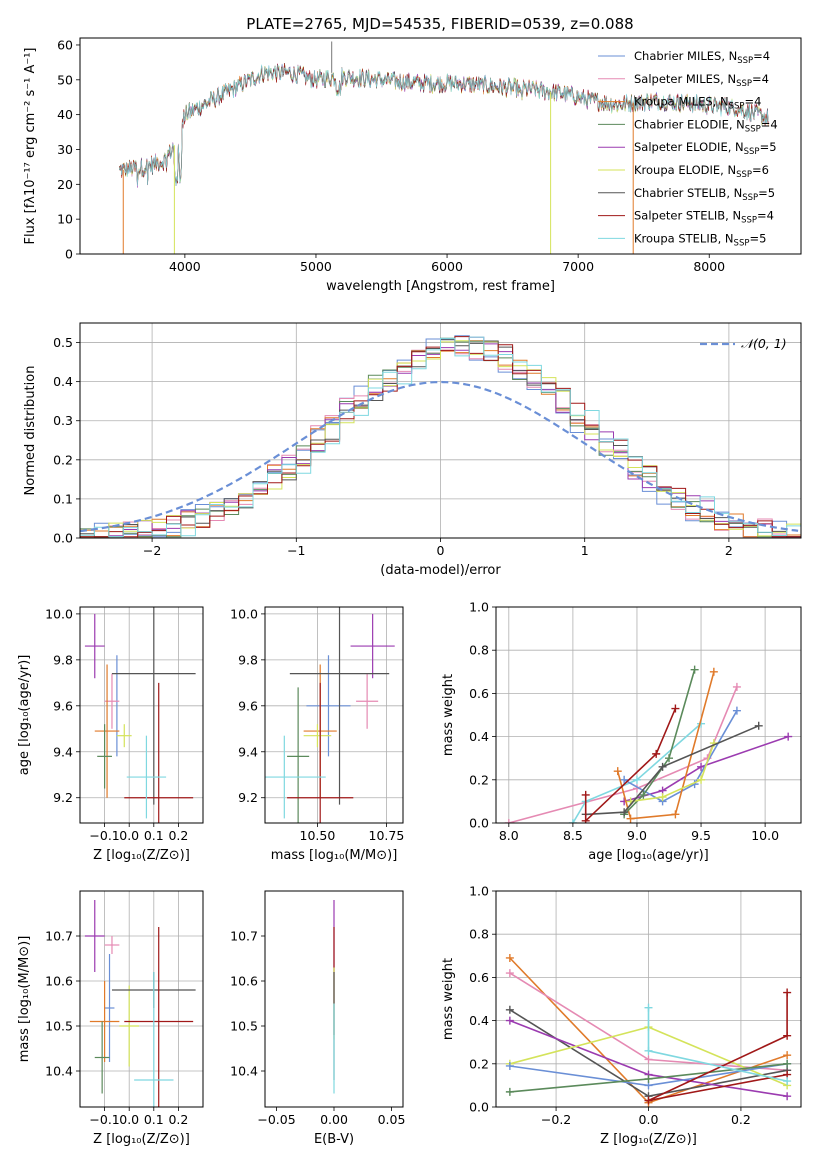  Describe the element at coordinates (768, 147) in the screenshot. I see `legend-entry-value: =5` at that location.